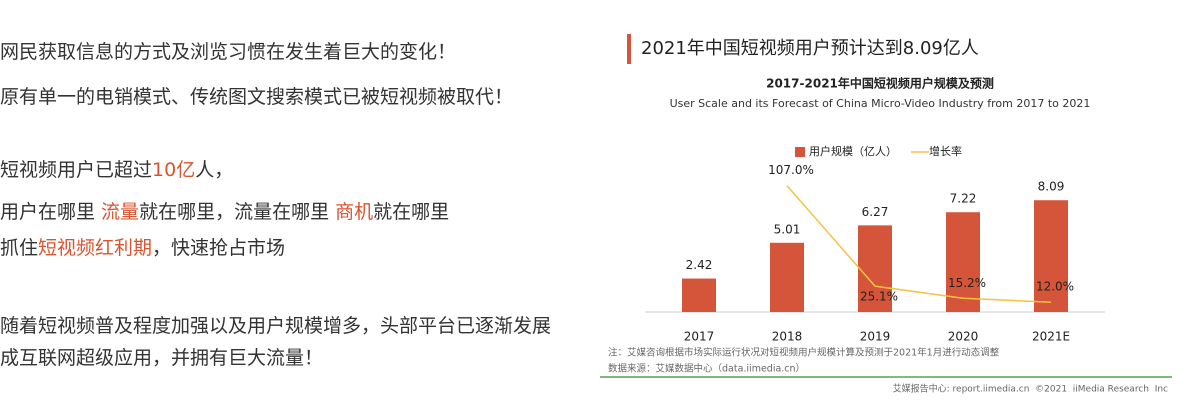  Describe the element at coordinates (963, 337) in the screenshot. I see `x-tick-label: 2020` at that location.